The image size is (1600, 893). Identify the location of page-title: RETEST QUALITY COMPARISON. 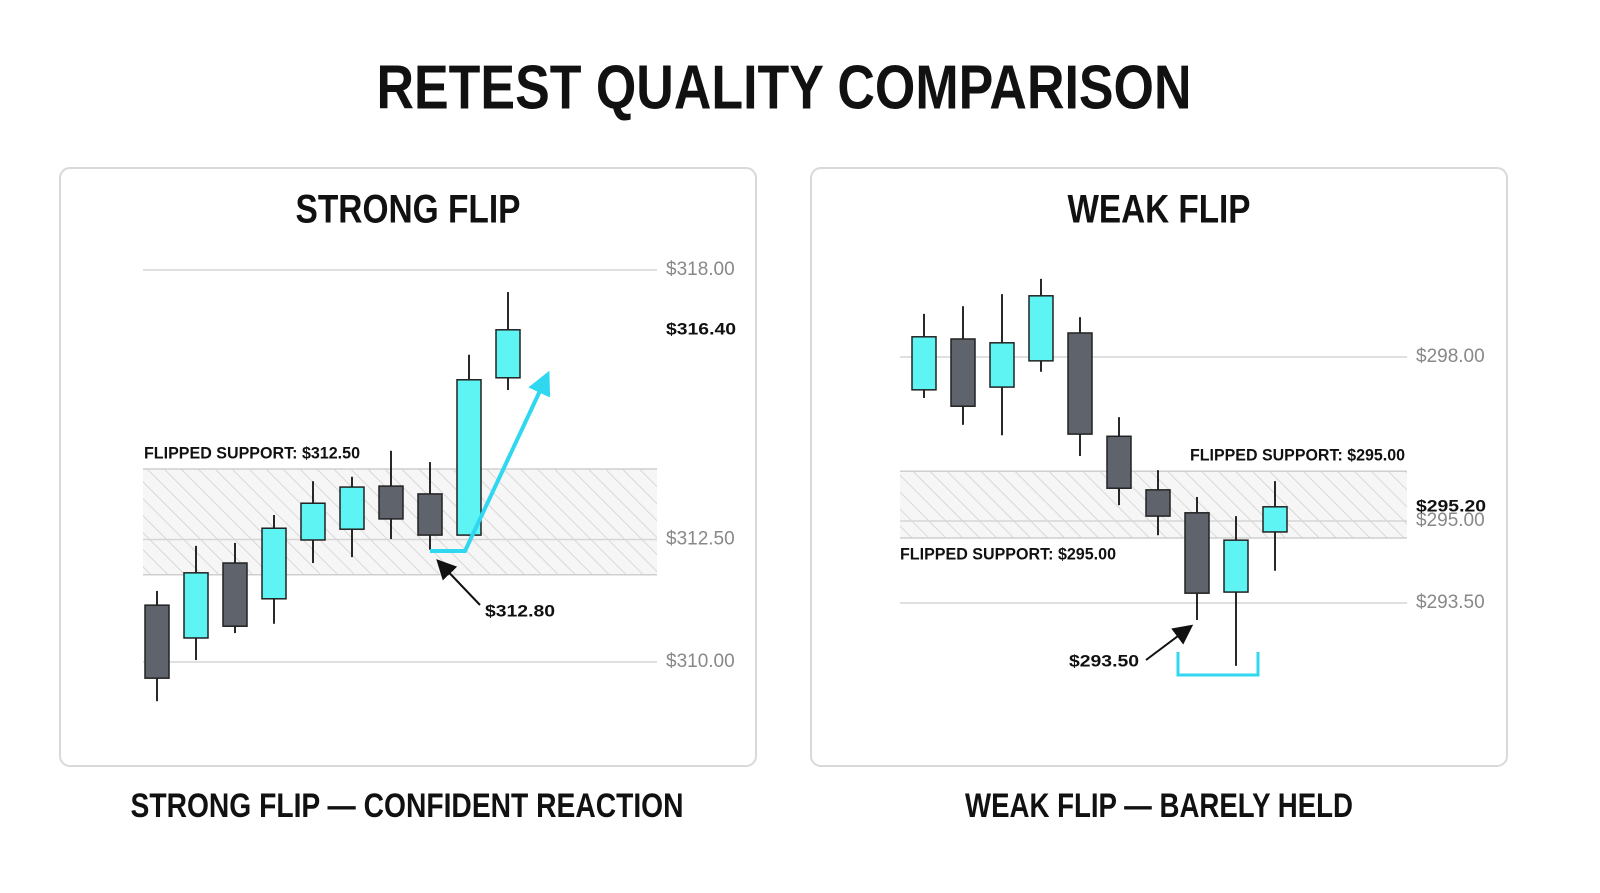
(784, 87).